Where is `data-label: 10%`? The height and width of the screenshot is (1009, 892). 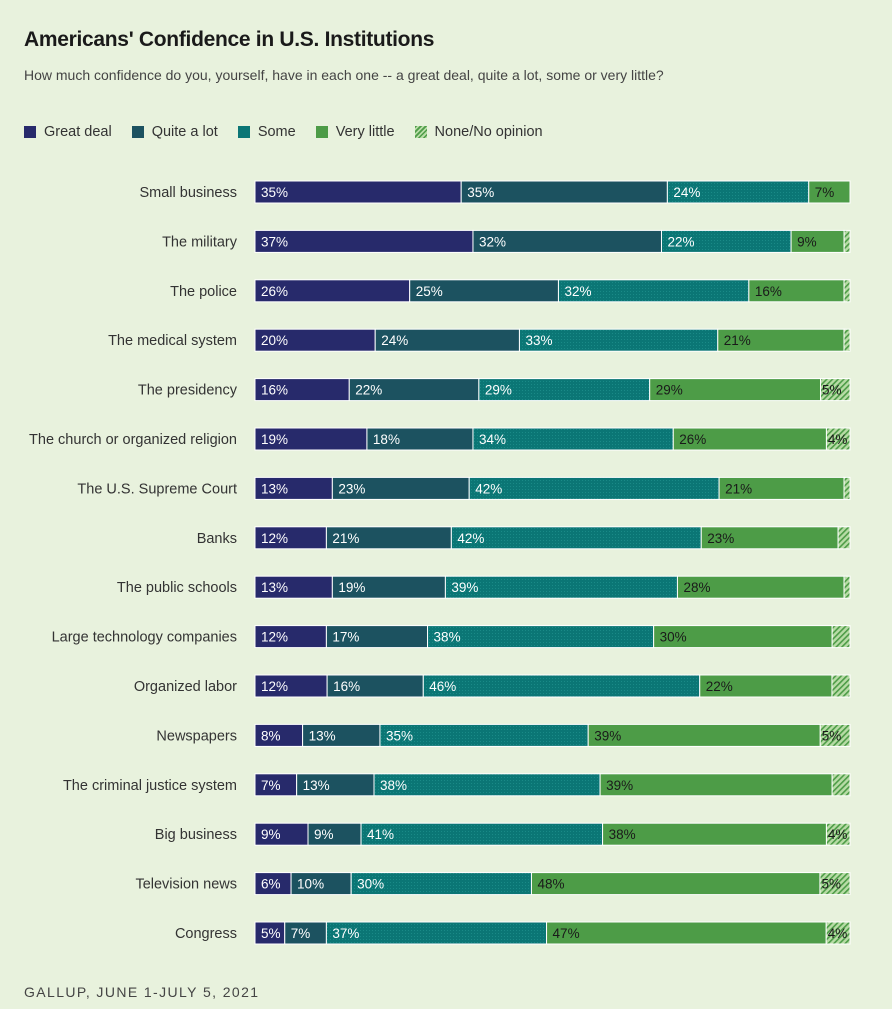
data-label: 10% is located at coordinates (310, 884).